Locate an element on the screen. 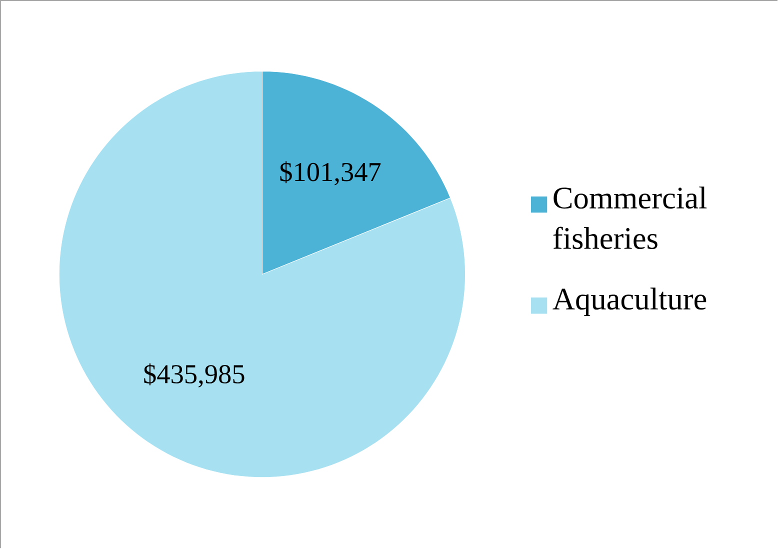 This screenshot has width=778, height=549. data-label: $101,347 is located at coordinates (330, 173).